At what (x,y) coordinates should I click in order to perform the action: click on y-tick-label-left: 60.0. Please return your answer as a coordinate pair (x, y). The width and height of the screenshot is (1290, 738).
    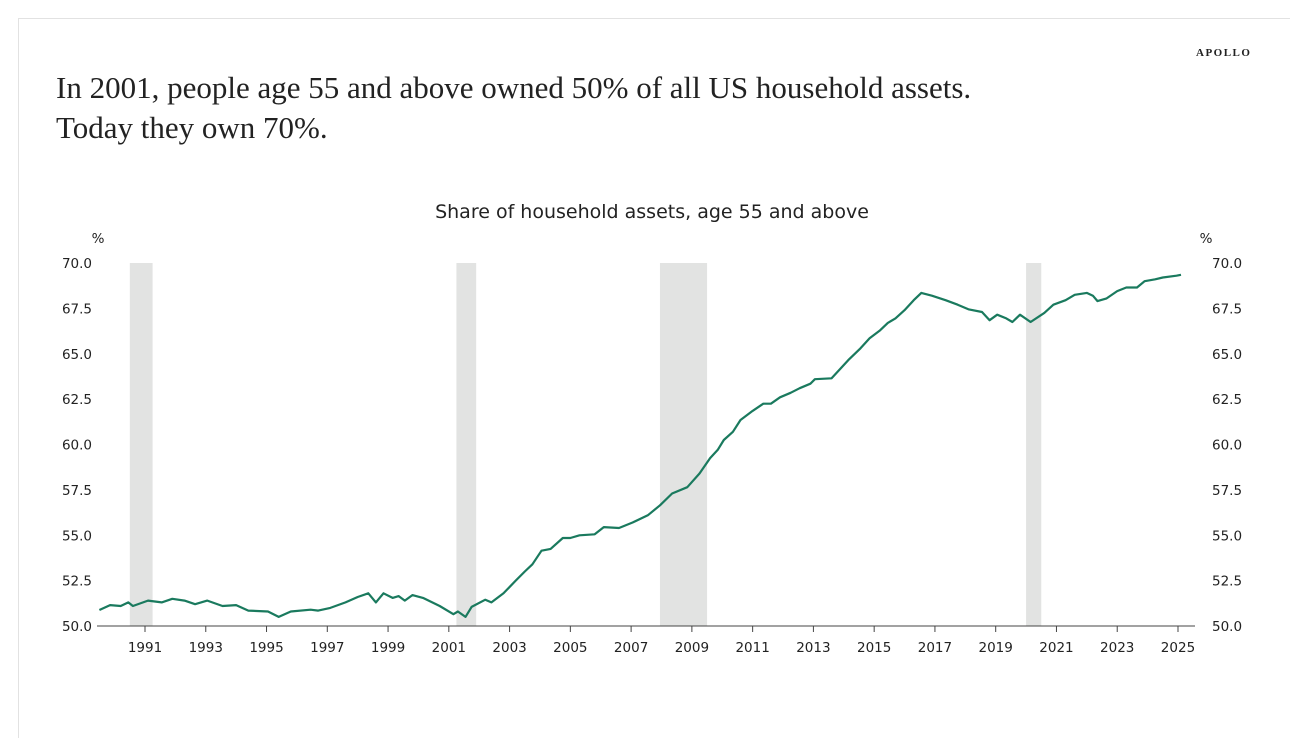
    Looking at the image, I should click on (77, 446).